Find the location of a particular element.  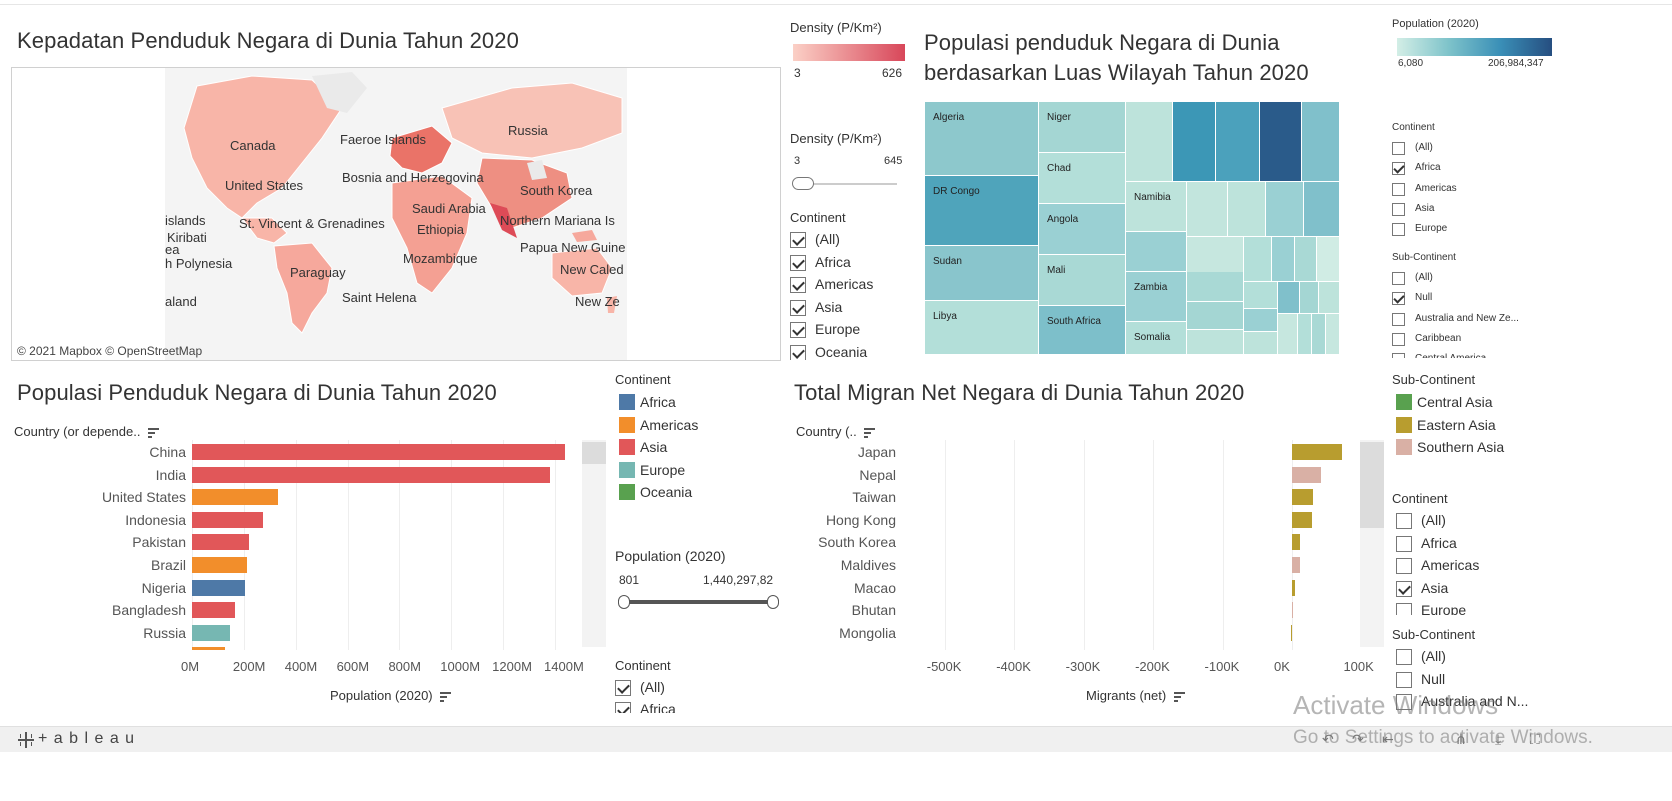

filter-option: Asia is located at coordinates (850, 309).